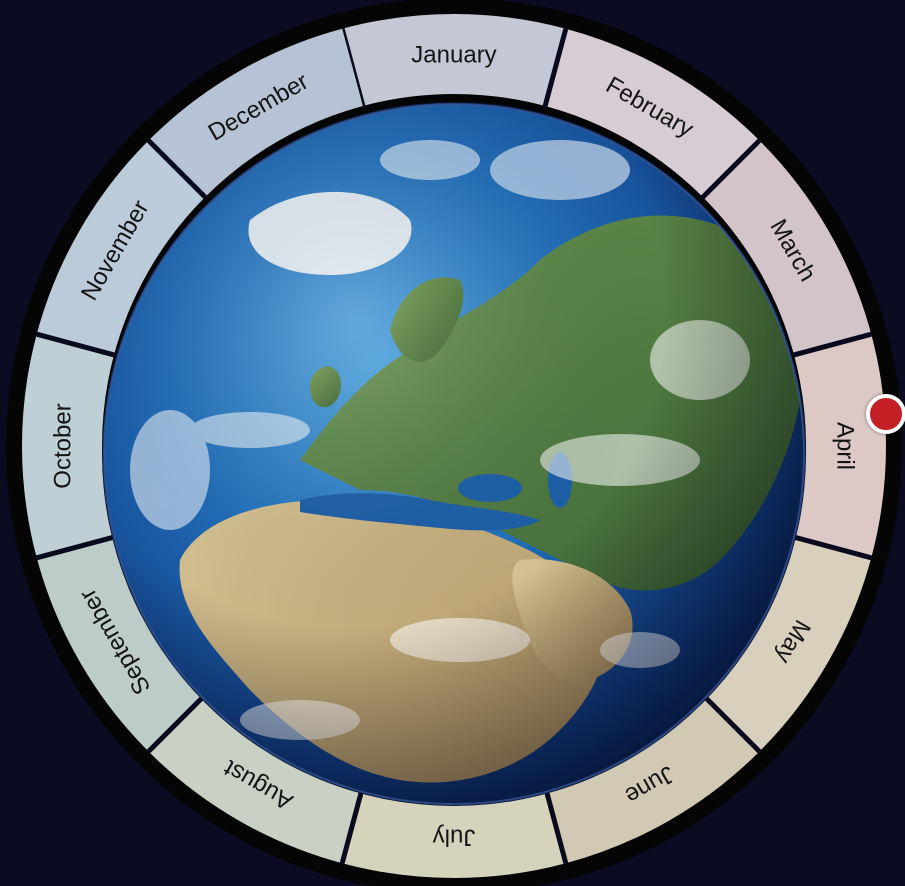 The width and height of the screenshot is (905, 886). I want to click on month-sector-october, so click(68, 446).